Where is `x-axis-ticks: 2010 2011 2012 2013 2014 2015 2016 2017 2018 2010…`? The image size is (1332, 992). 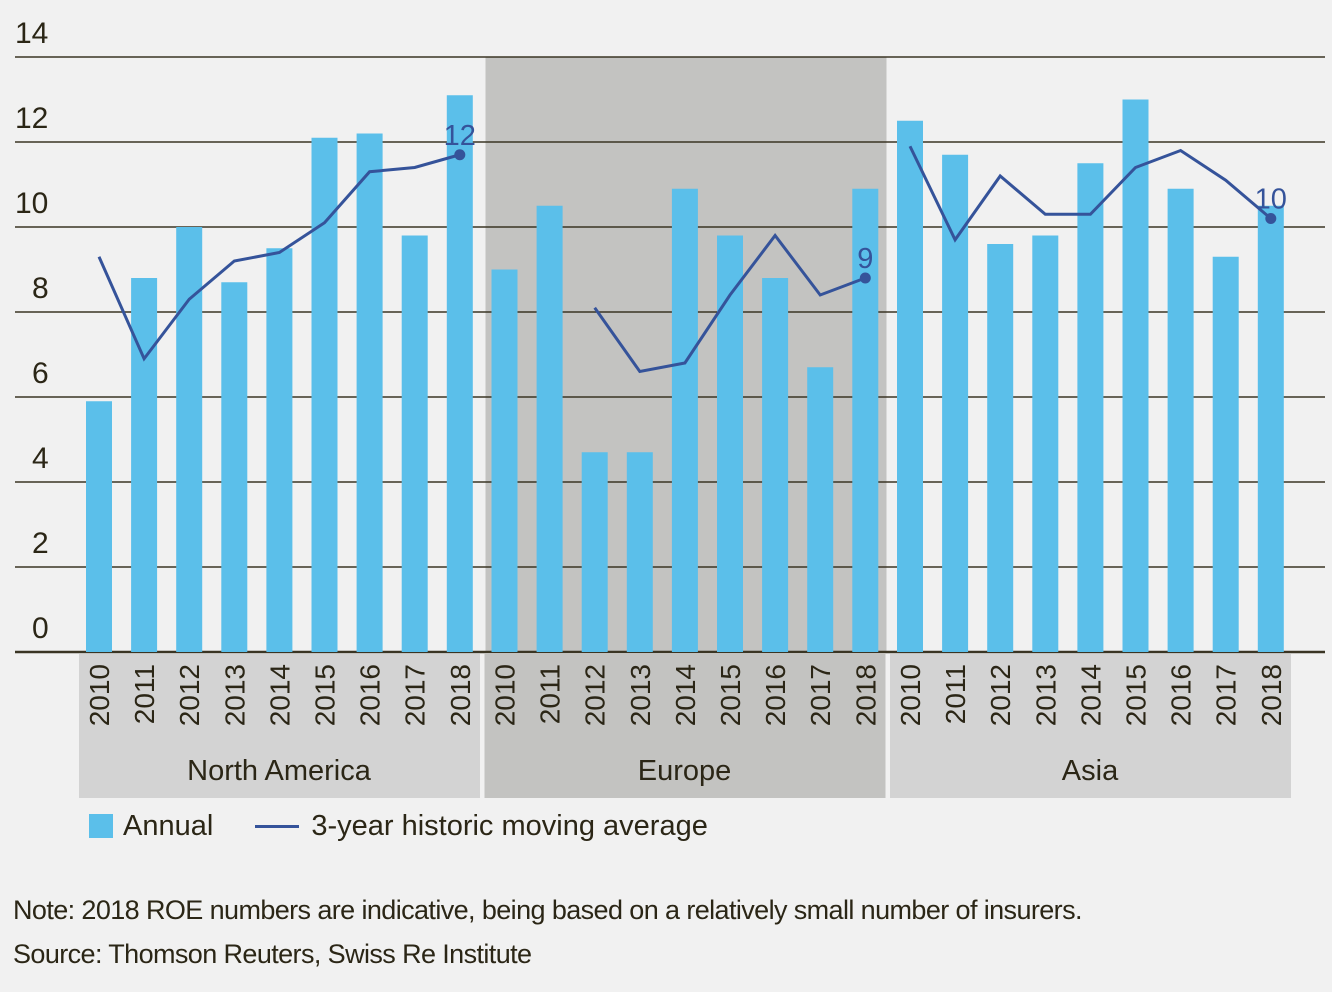 x-axis-ticks: 2010 2011 2012 2013 2014 2015 2016 2017 2018 2010… is located at coordinates (685, 695).